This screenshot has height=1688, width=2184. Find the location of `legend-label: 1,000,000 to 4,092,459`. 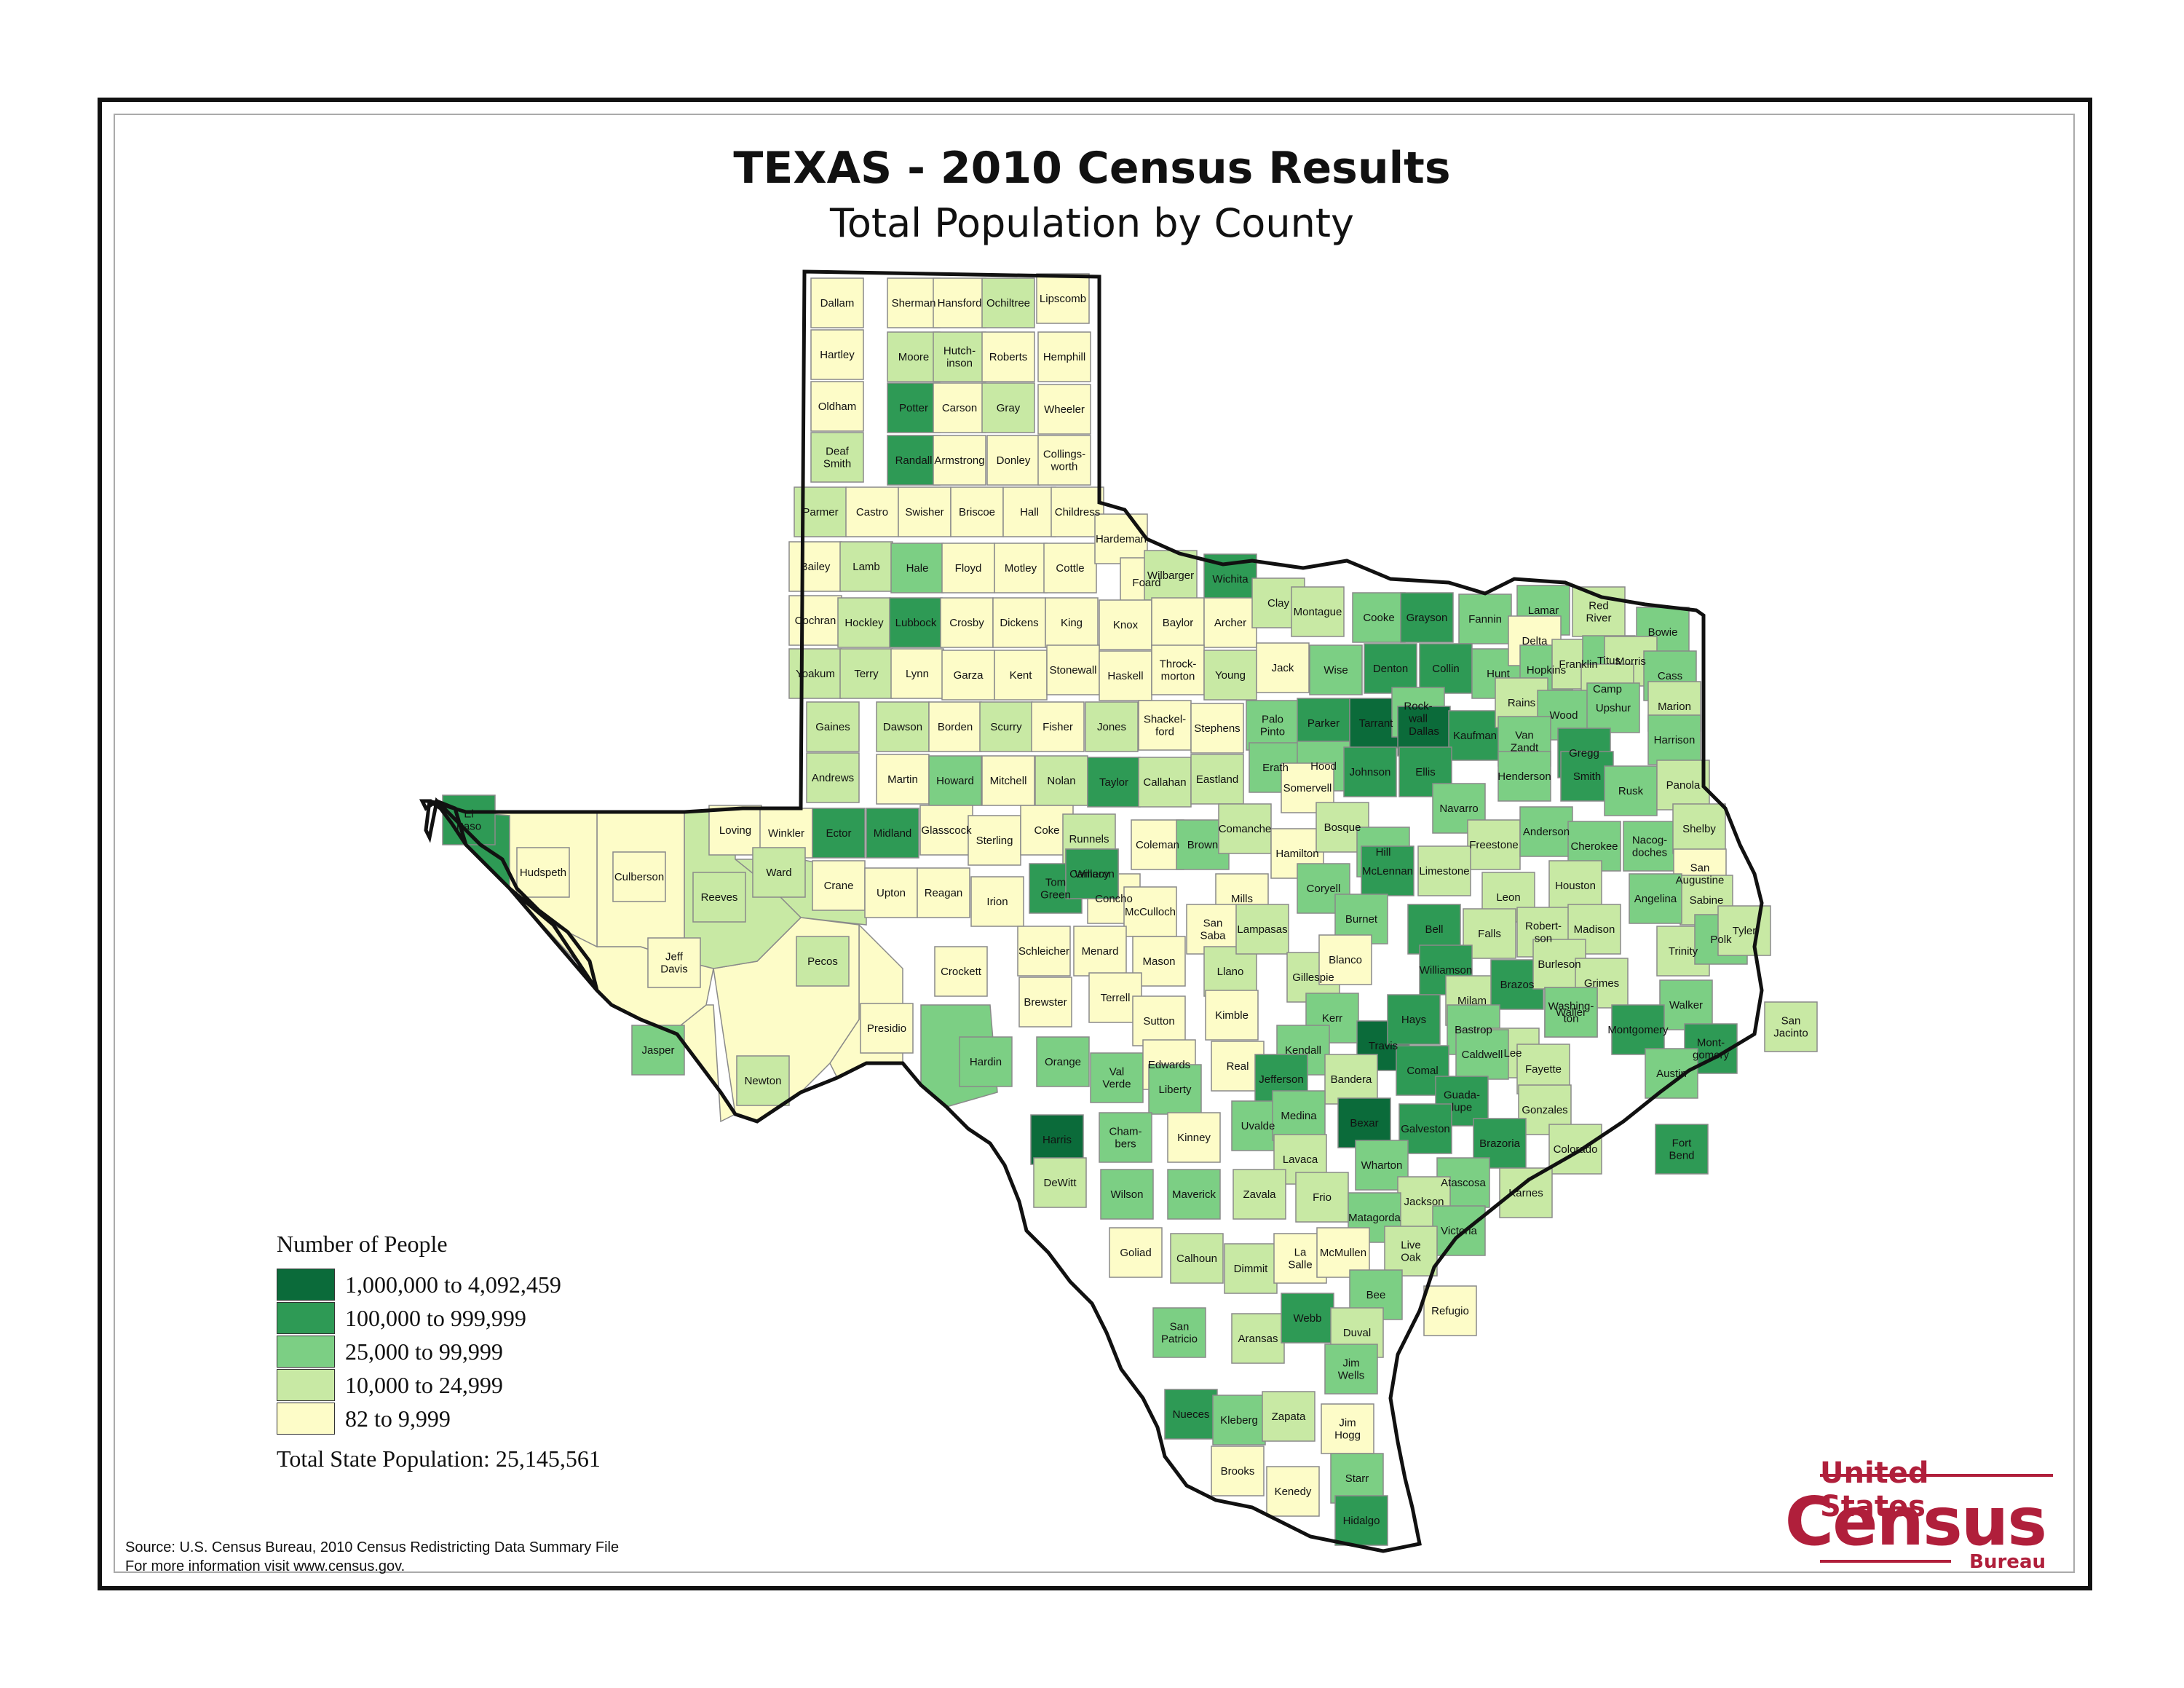

legend-label: 1,000,000 to 4,092,459 is located at coordinates (453, 1284).